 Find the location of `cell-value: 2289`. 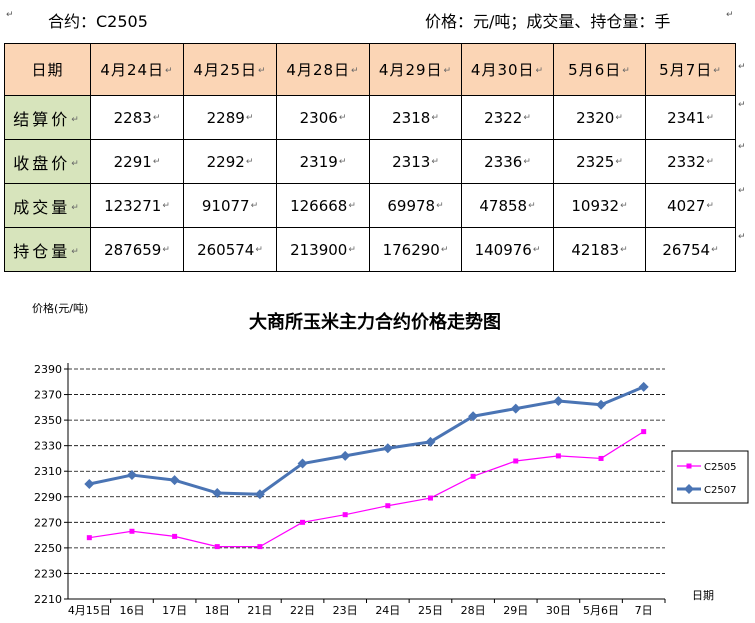

cell-value: 2289 is located at coordinates (225, 117).